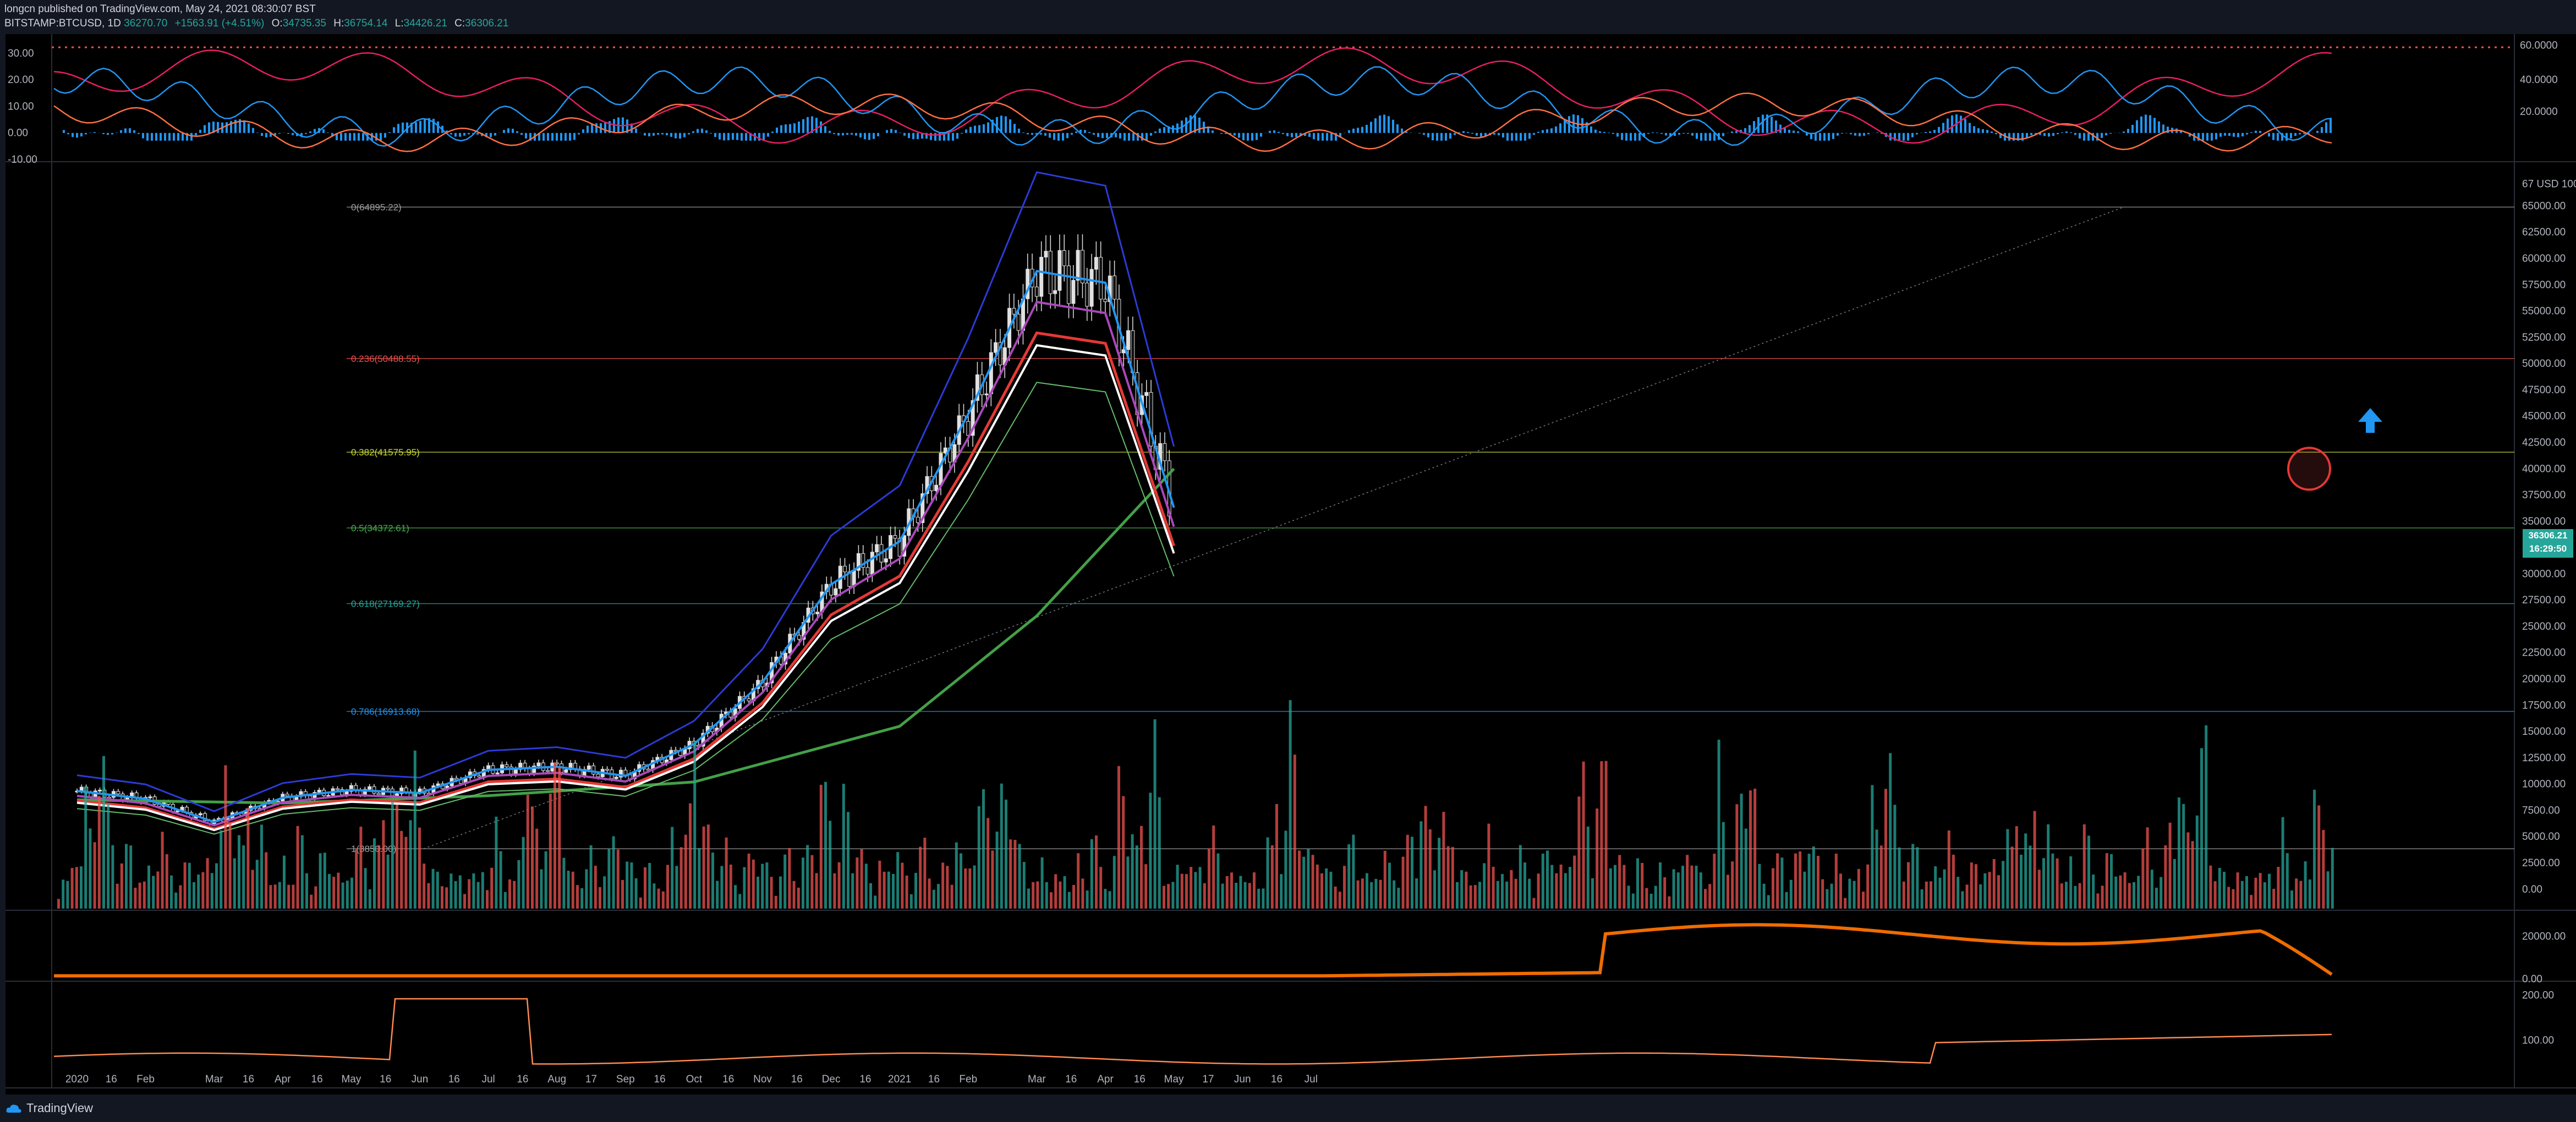 The height and width of the screenshot is (1122, 2576). I want to click on price-tick: 27500.00, so click(2544, 600).